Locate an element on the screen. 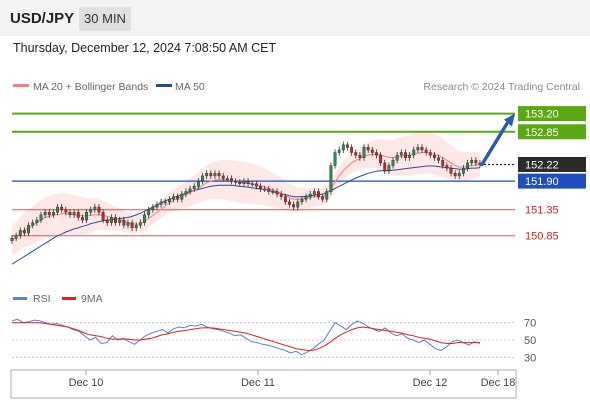 This screenshot has height=400, width=590. ma50-legend-label: MA 50 is located at coordinates (190, 87).